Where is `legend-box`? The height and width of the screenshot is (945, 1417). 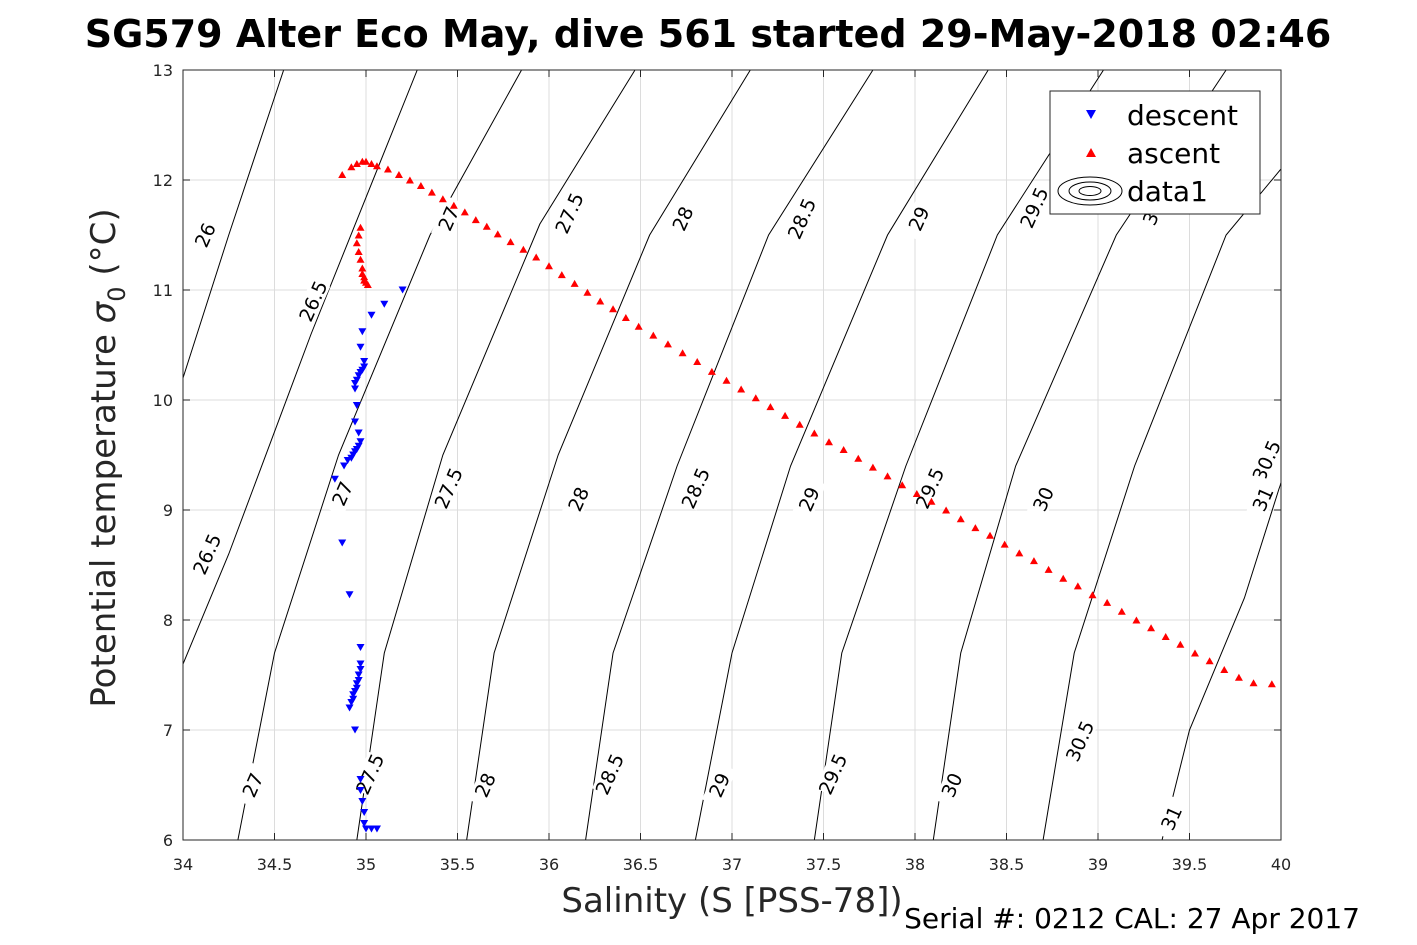
legend-box is located at coordinates (1155, 152).